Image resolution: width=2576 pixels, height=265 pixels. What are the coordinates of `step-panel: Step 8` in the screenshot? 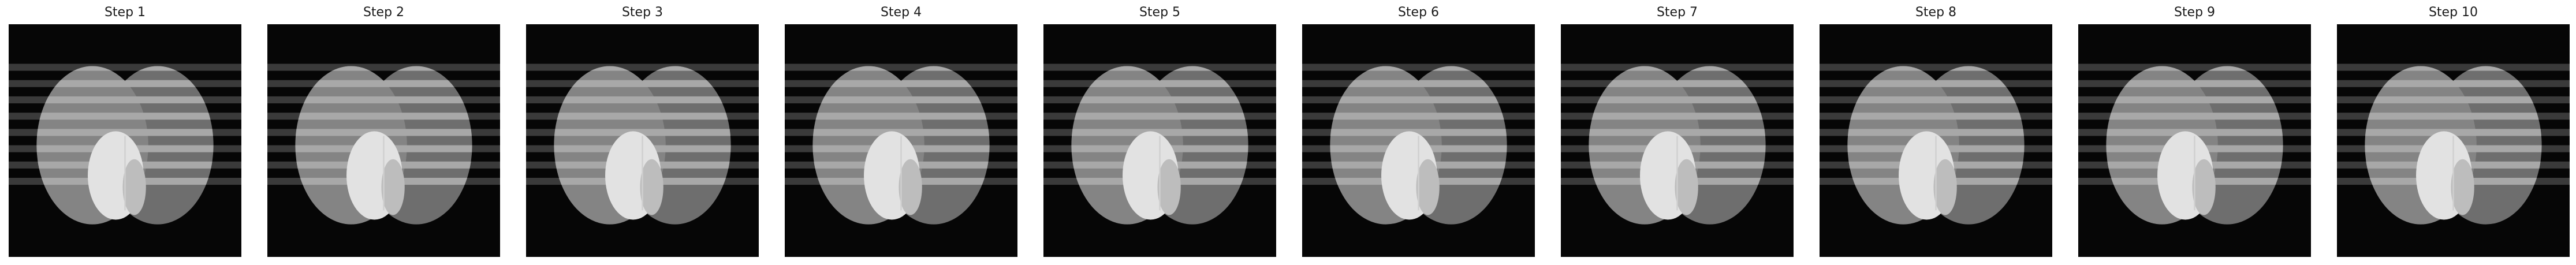 It's located at (1936, 132).